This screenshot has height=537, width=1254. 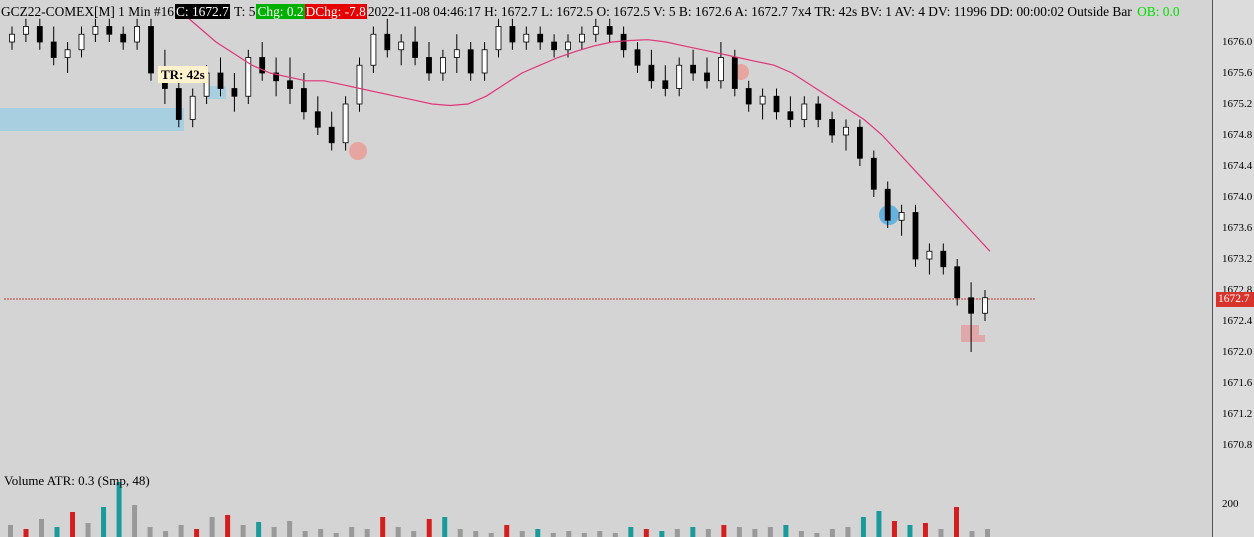 I want to click on price-tick-label: 1676.0, so click(x=1237, y=42).